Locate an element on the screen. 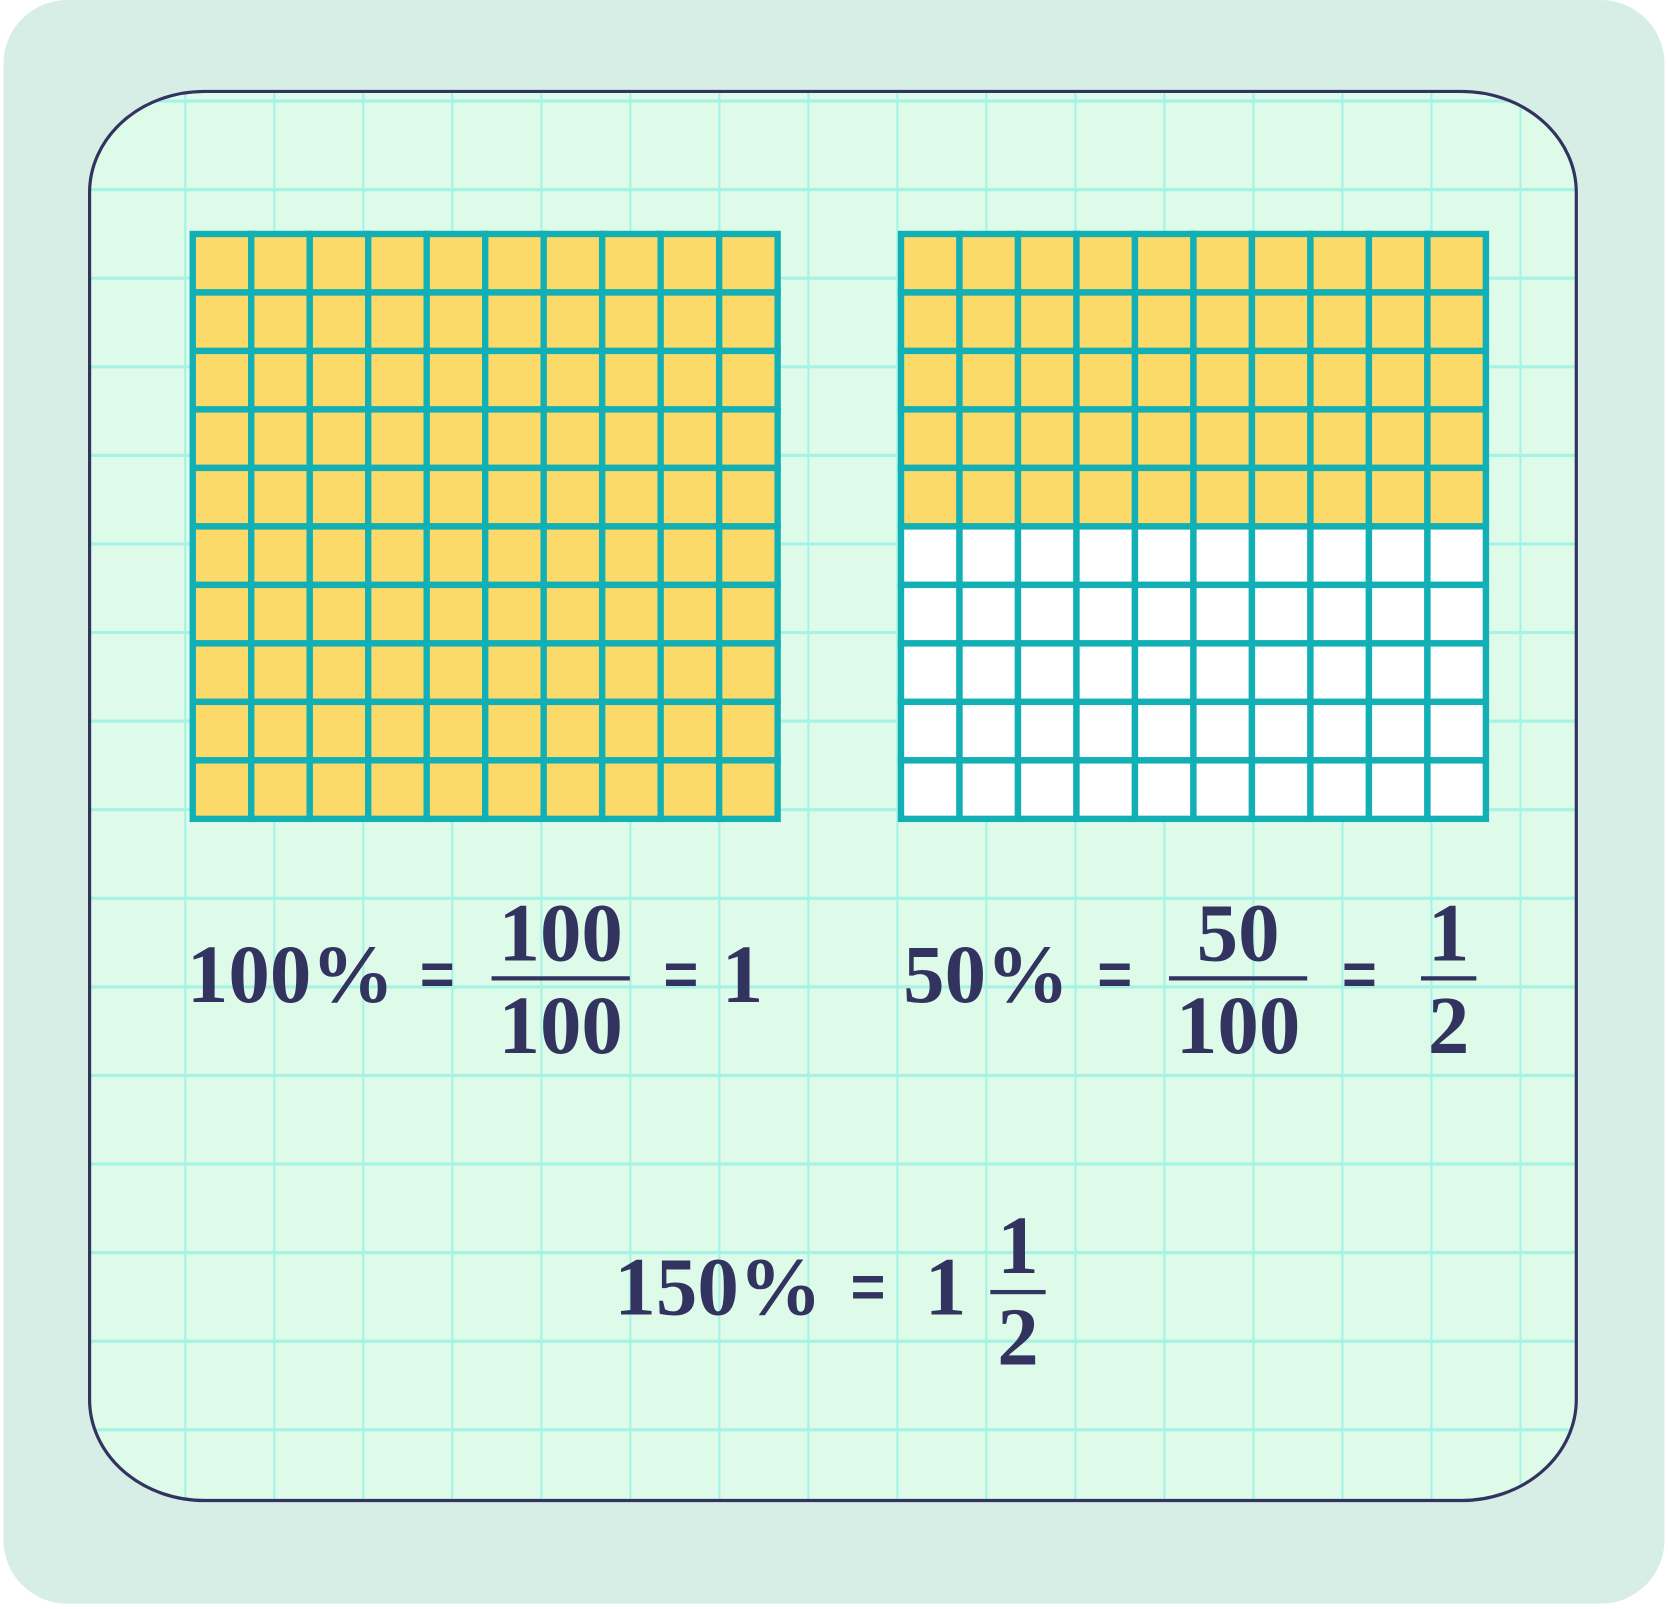 The width and height of the screenshot is (1668, 1609). equation-150-percent: 150% = 1 1 2 is located at coordinates (830, 1290).